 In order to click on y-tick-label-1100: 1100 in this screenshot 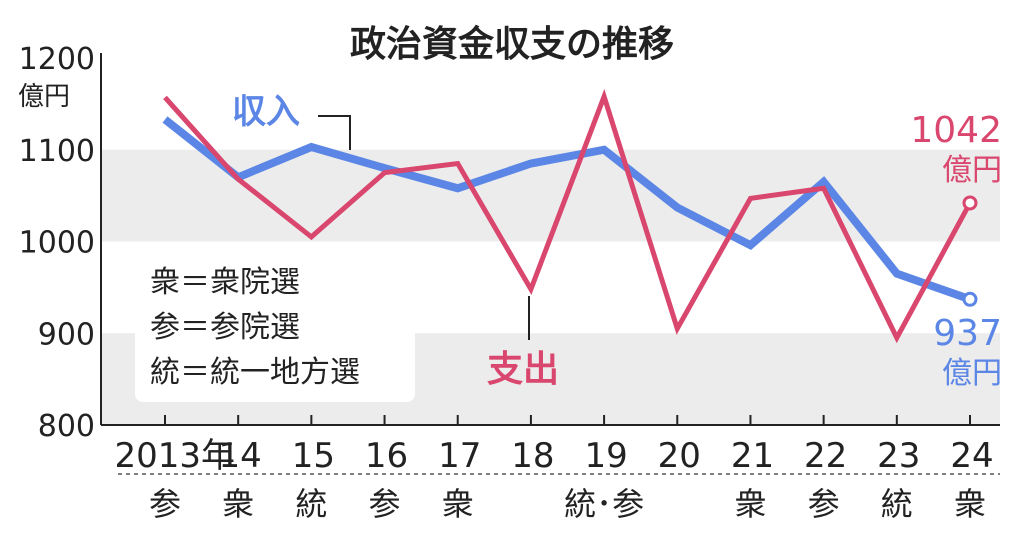, I will do `click(57, 151)`.